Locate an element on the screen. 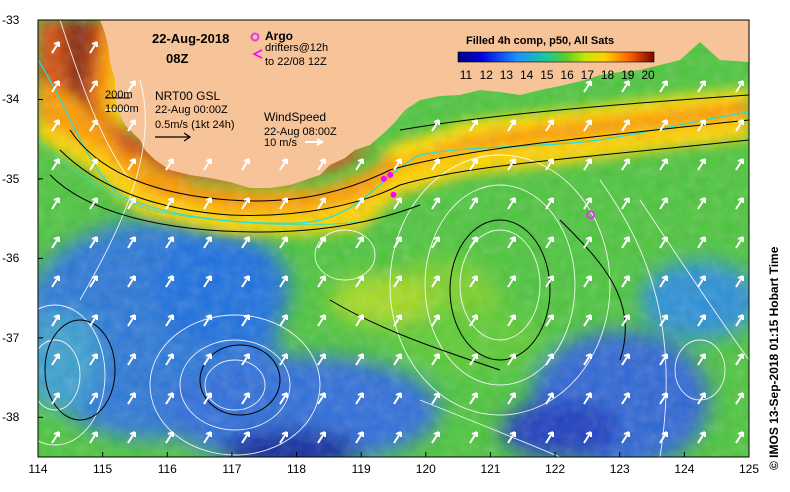  x-tick-label: 115 is located at coordinates (103, 469).